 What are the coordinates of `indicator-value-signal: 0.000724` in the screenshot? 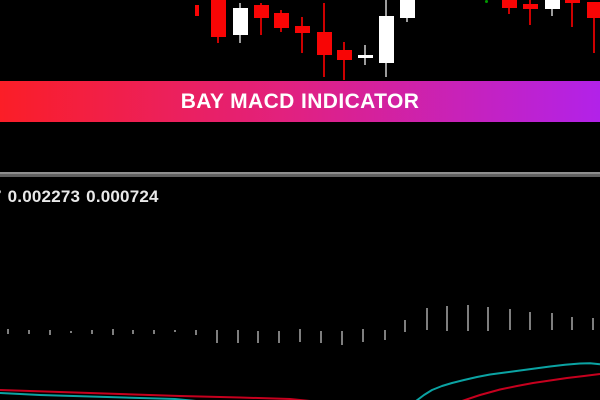 It's located at (122, 196).